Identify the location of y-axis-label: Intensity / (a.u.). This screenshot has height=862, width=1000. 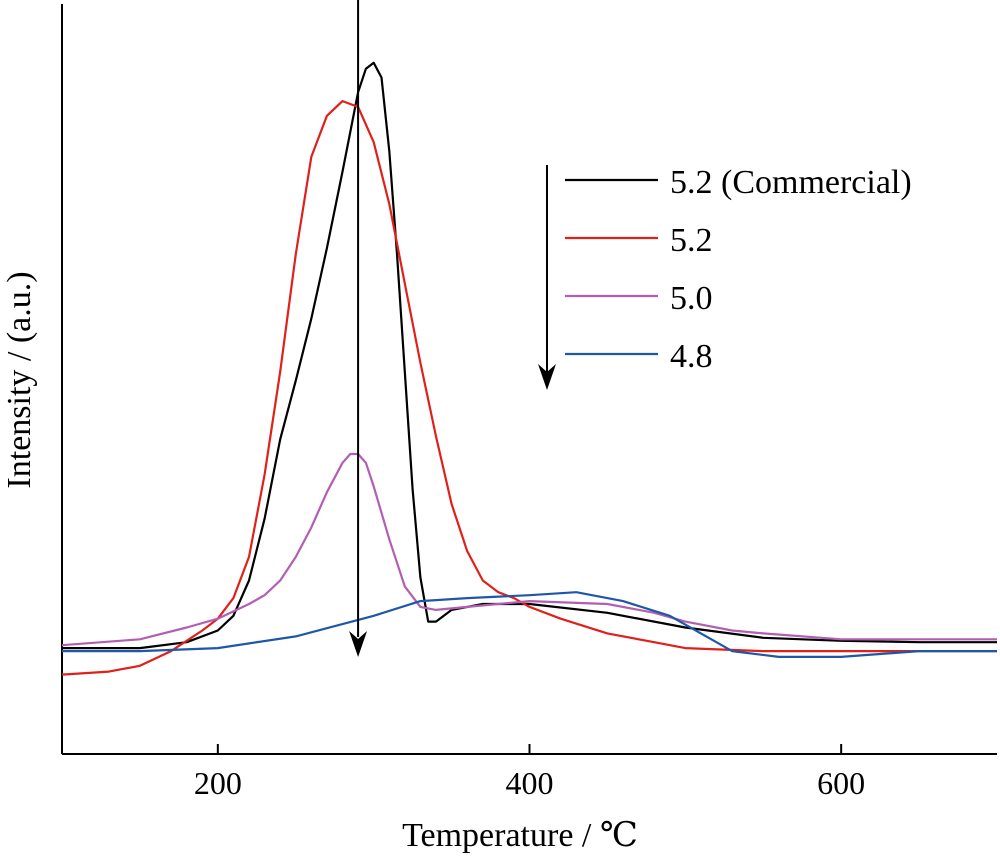
(19, 379).